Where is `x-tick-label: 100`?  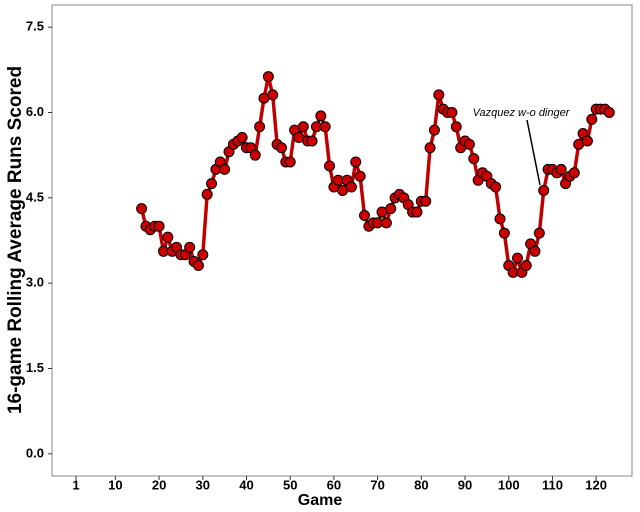 x-tick-label: 100 is located at coordinates (509, 484).